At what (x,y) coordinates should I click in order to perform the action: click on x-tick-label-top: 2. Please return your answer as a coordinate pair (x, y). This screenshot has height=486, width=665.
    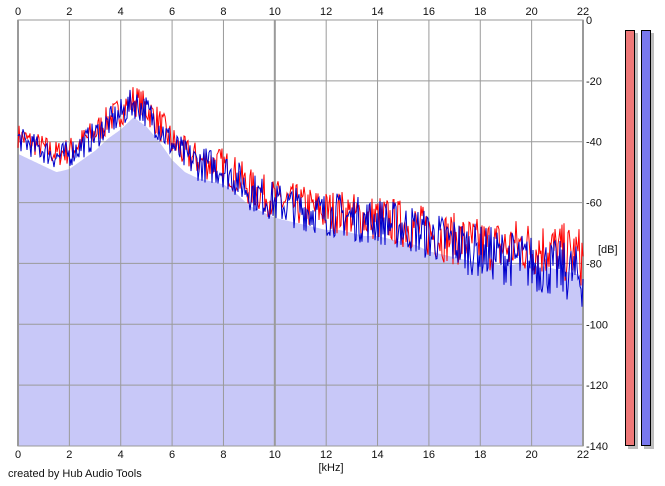
    Looking at the image, I should click on (69, 12).